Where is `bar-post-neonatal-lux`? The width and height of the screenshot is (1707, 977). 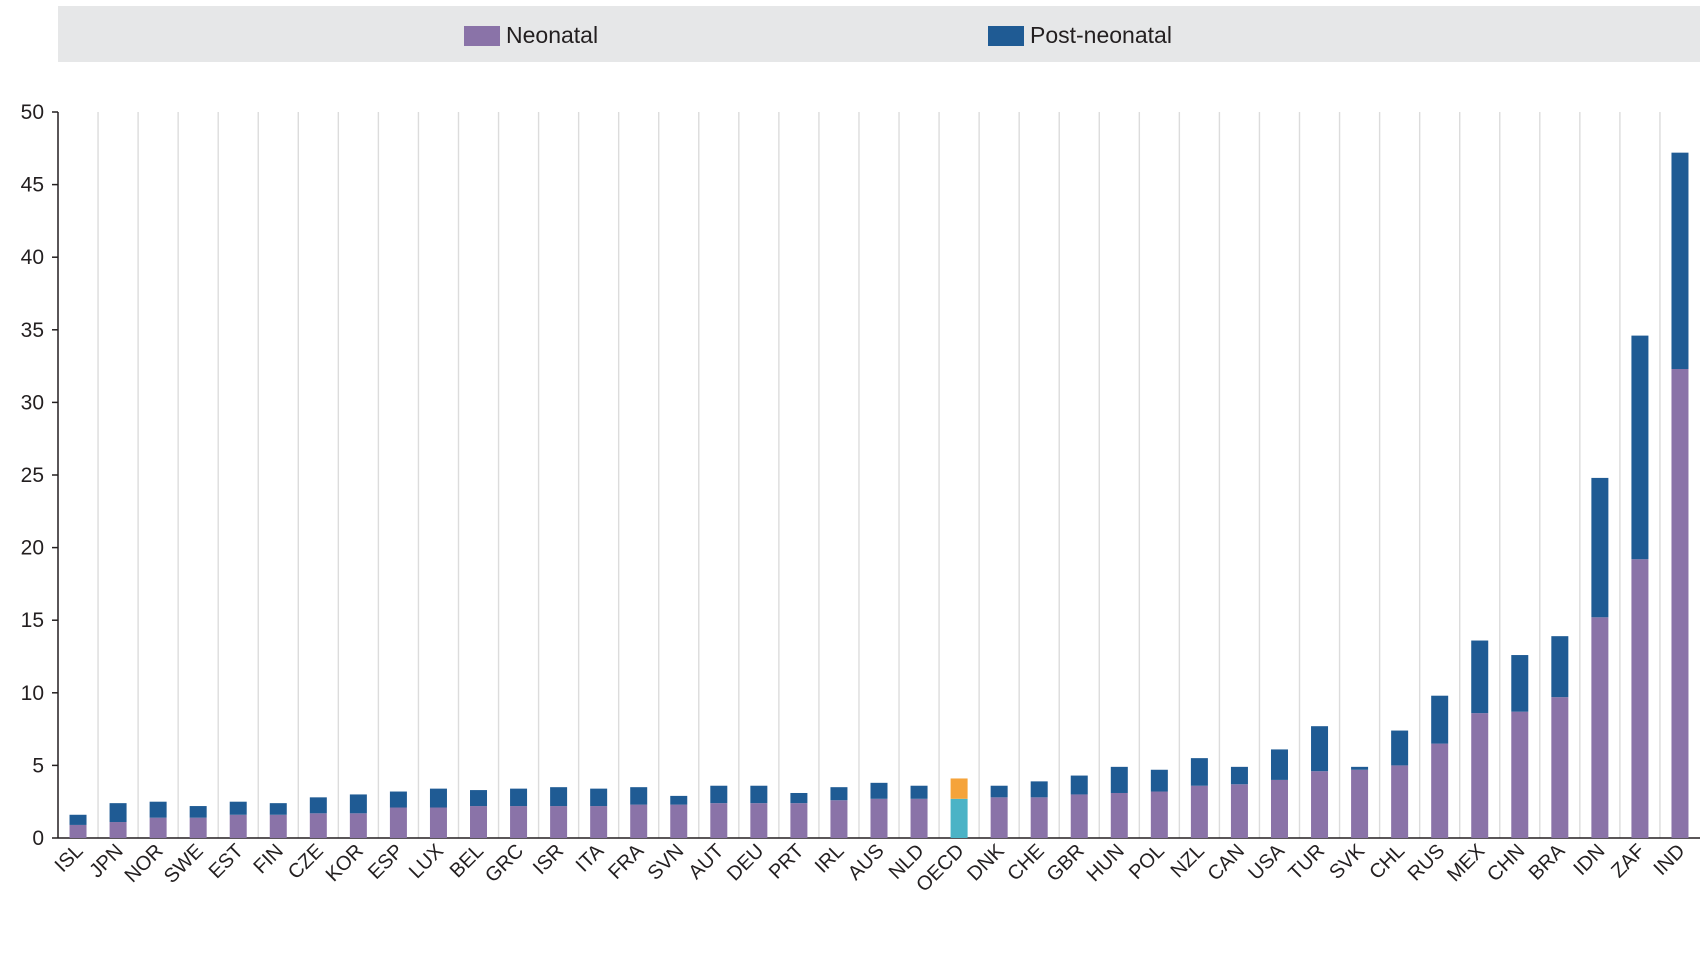
bar-post-neonatal-lux is located at coordinates (438, 798).